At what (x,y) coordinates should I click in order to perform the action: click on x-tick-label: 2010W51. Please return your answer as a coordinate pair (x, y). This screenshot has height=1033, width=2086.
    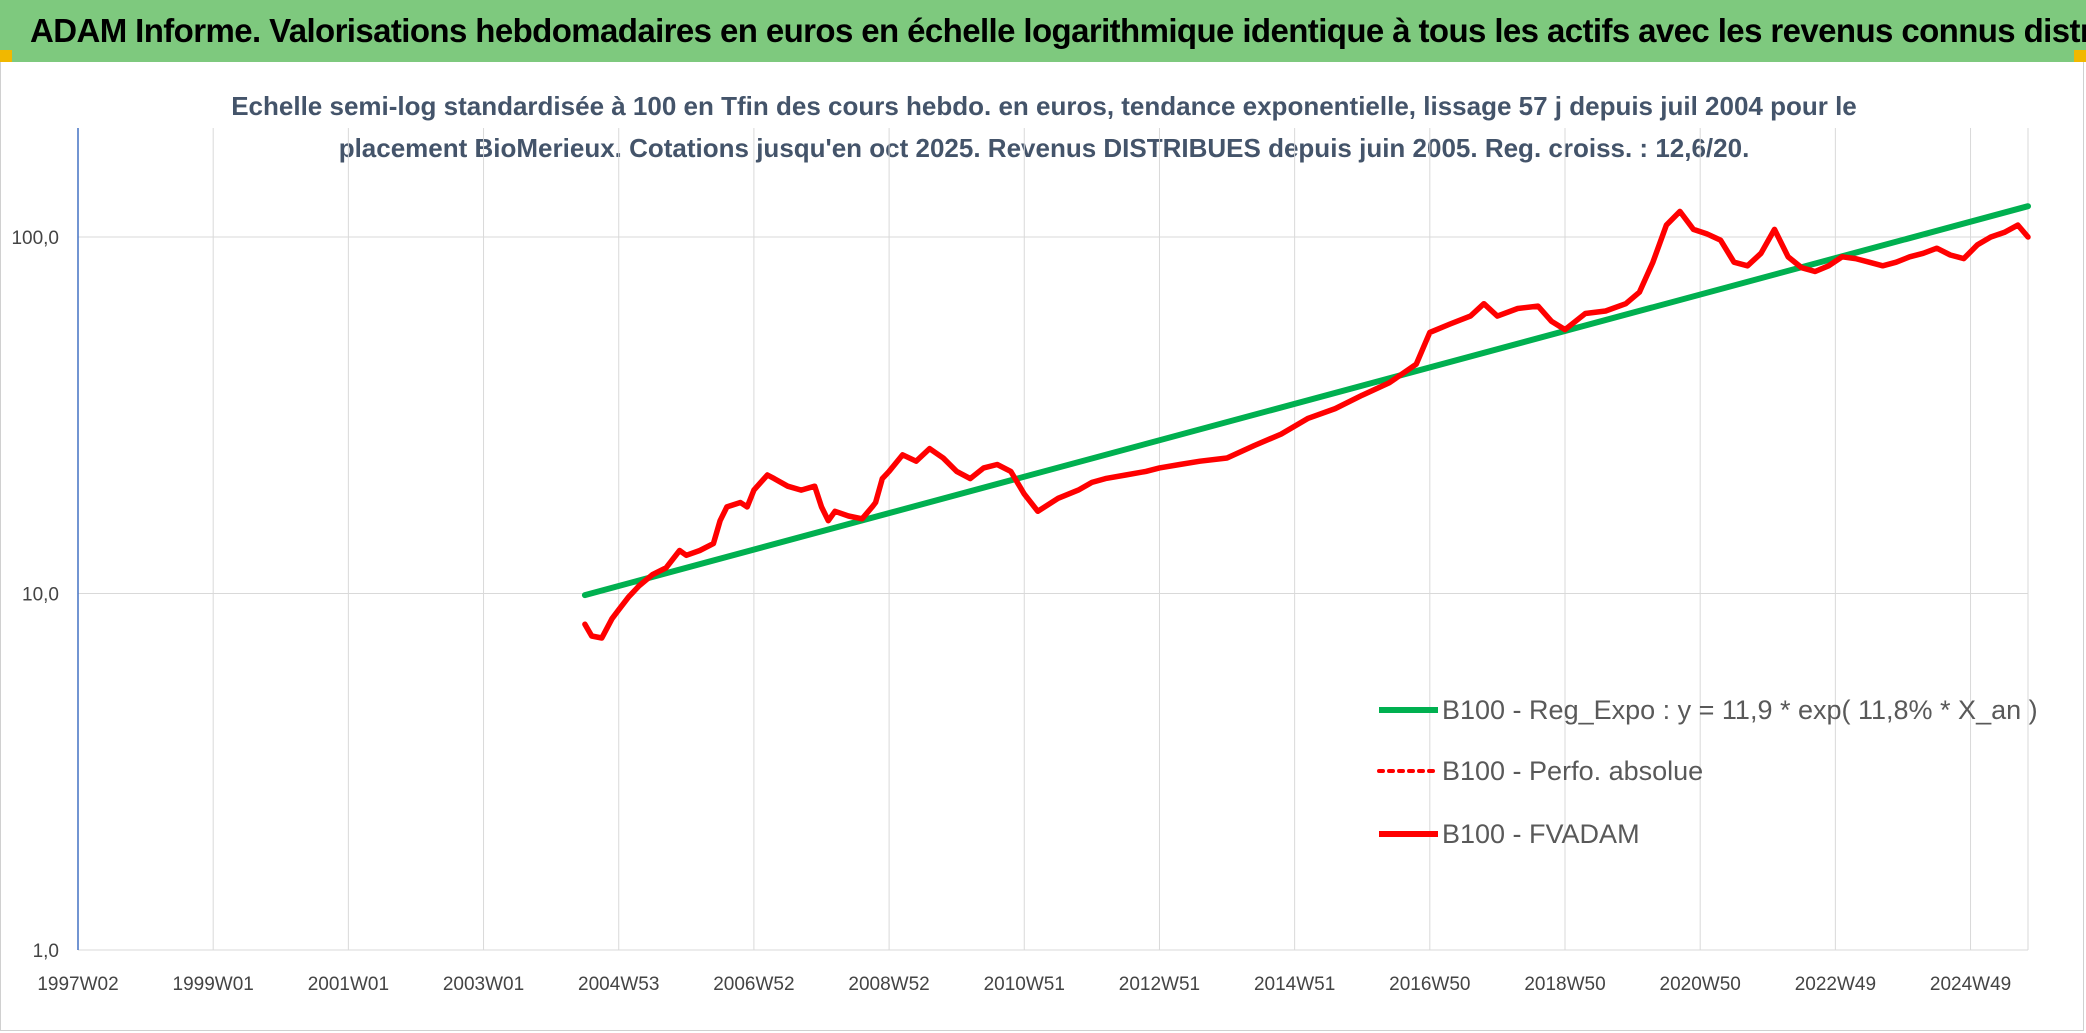
    Looking at the image, I should click on (1024, 984).